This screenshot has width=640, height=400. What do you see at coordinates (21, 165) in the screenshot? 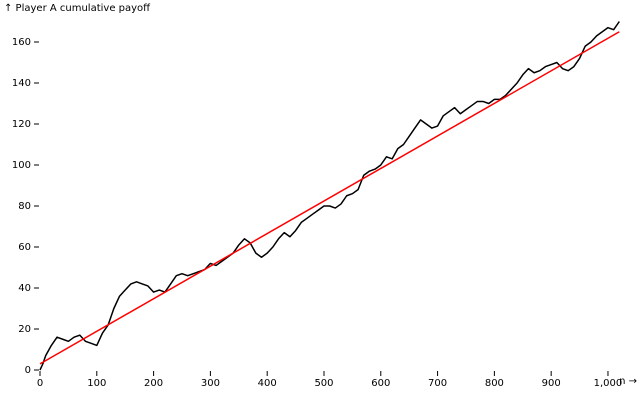
I see `y-tick-label: 100` at bounding box center [21, 165].